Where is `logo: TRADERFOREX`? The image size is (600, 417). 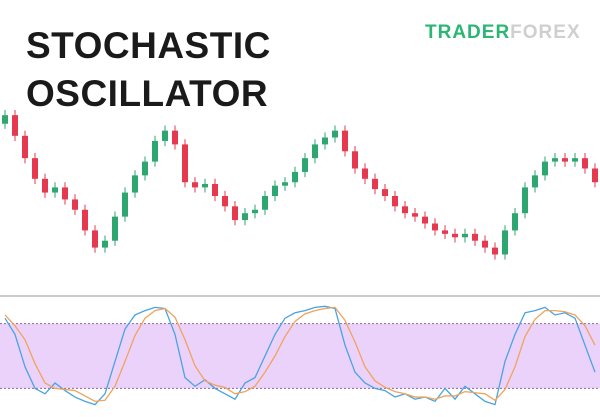
logo: TRADERFOREX is located at coordinates (503, 32).